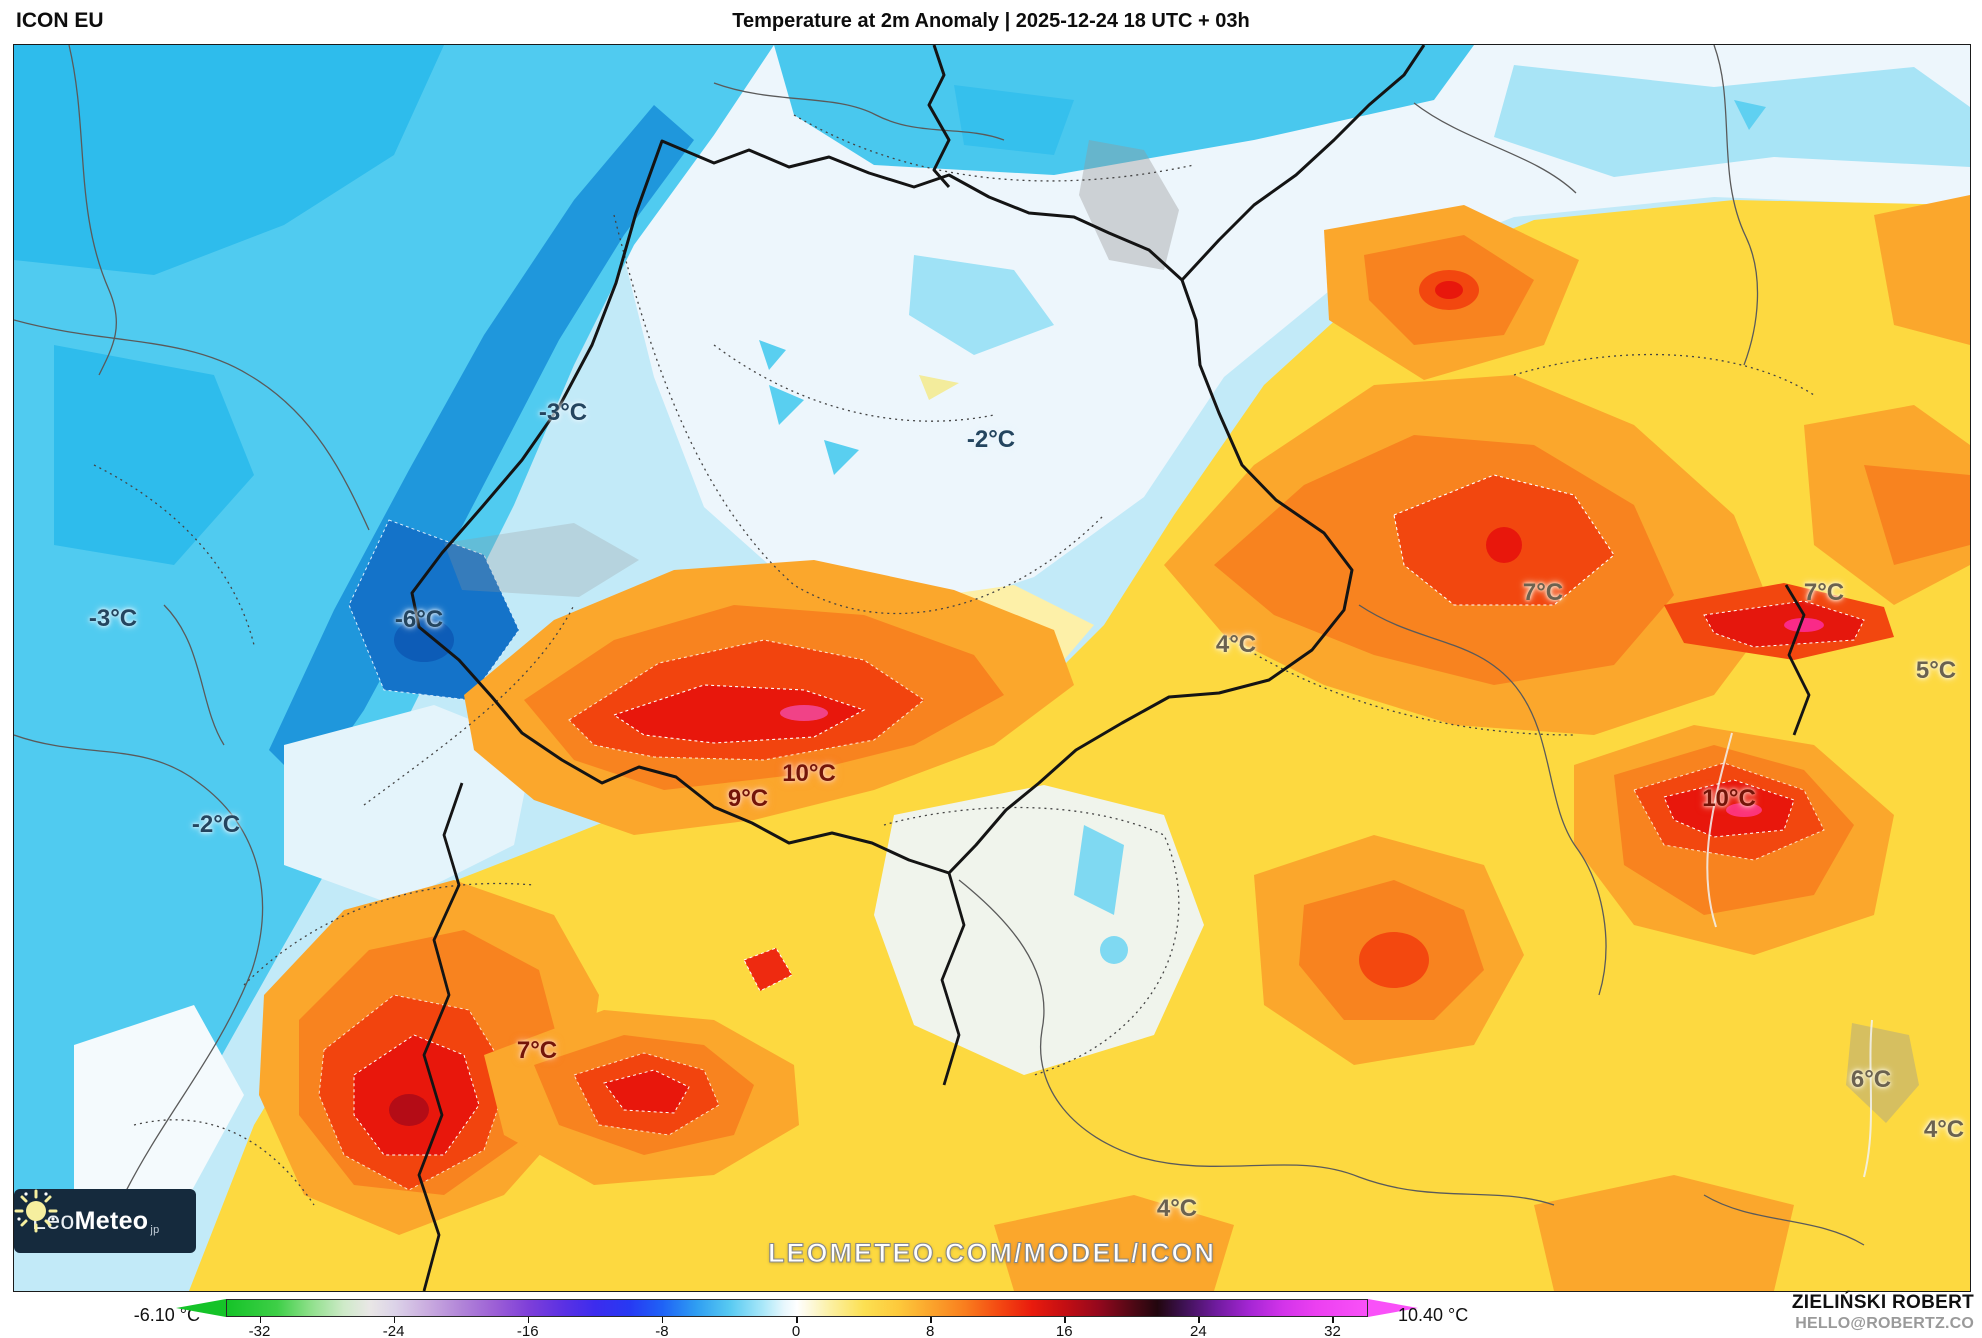 This screenshot has height=1338, width=1982. Describe the element at coordinates (96, 1221) in the screenshot. I see `logo-wordmark: LeoMeteo jp` at that location.